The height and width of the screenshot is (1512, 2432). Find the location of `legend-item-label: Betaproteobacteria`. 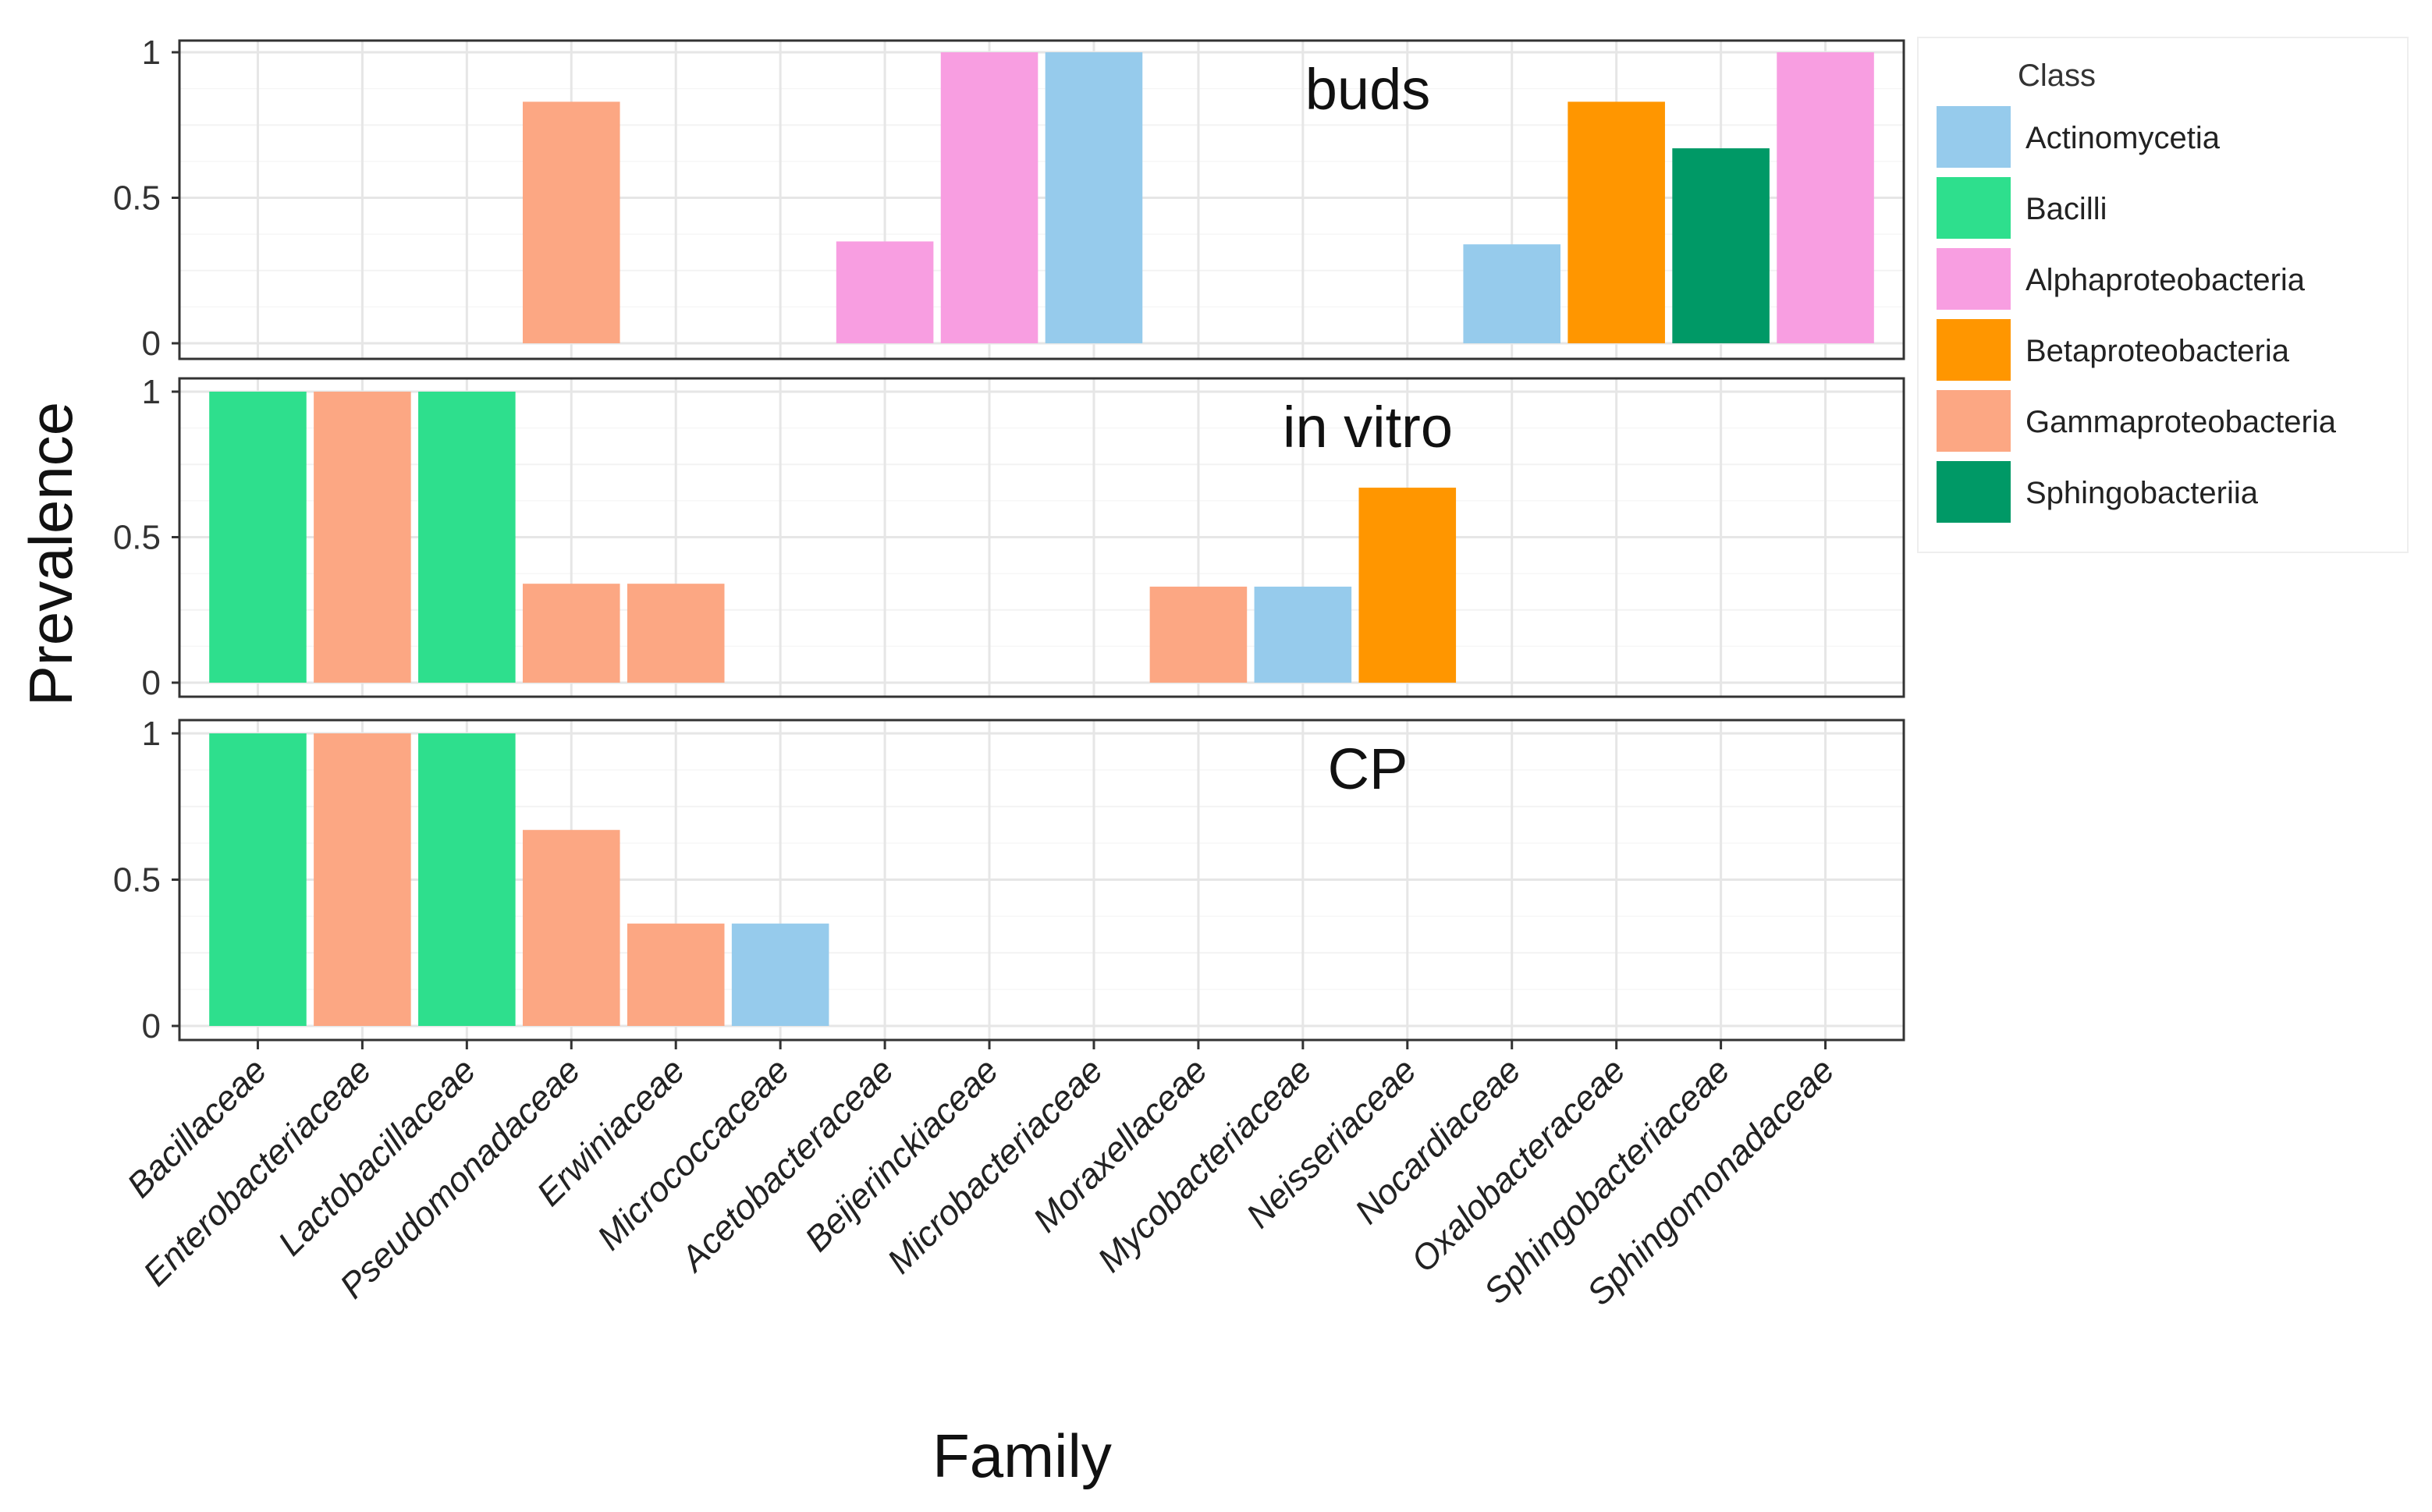

legend-item-label: Betaproteobacteria is located at coordinates (2157, 351).